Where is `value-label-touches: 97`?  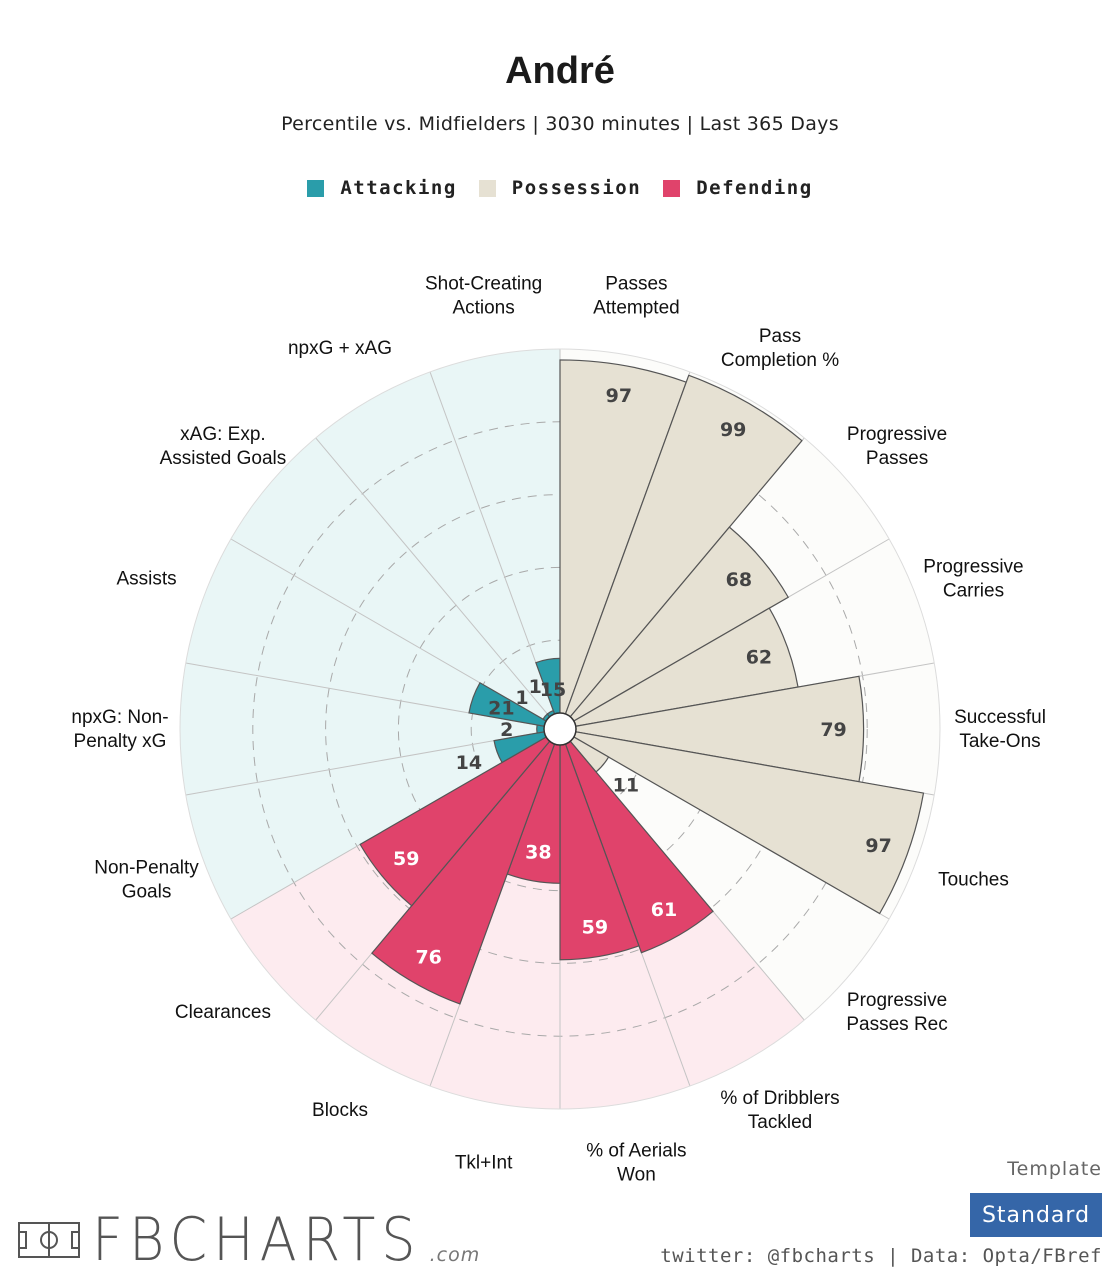
value-label-touches: 97 is located at coordinates (878, 846).